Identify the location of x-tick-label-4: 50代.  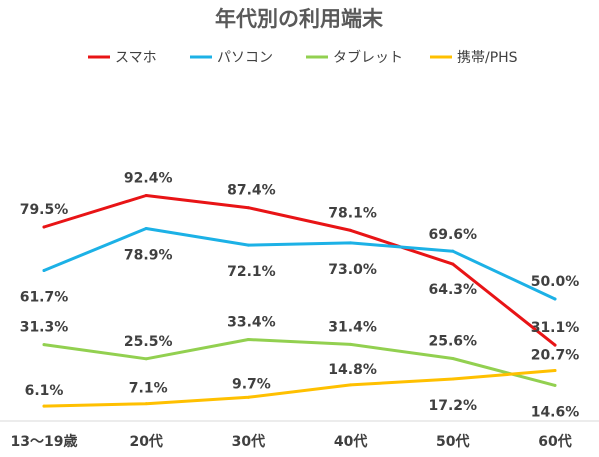
(452, 441).